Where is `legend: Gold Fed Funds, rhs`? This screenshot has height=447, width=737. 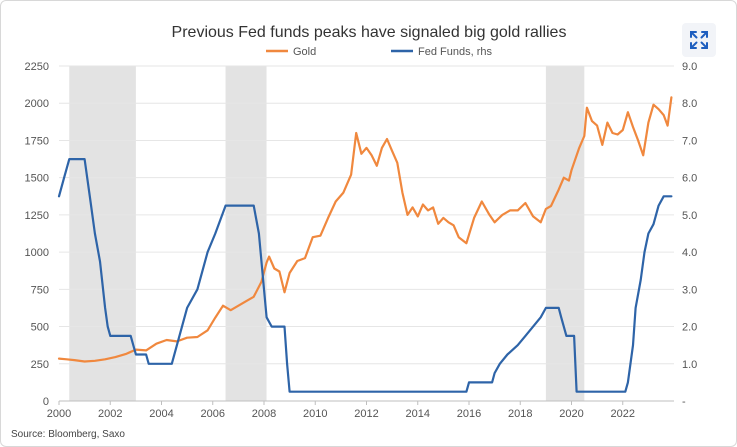 legend: Gold Fed Funds, rhs is located at coordinates (379, 52).